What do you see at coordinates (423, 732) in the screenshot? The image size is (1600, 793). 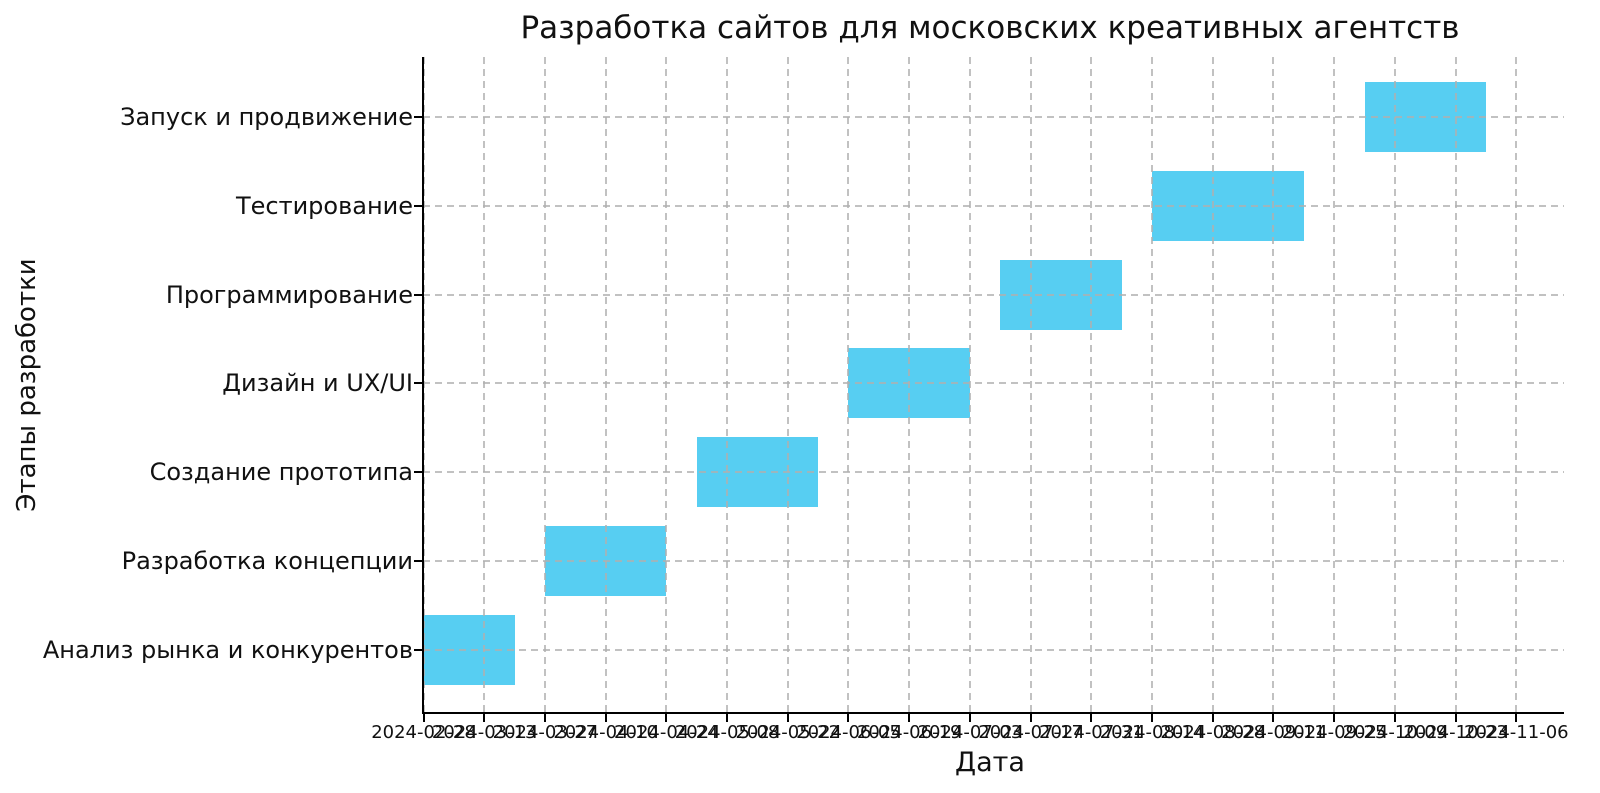 I see `x-tick-label: 2024-02-28` at bounding box center [423, 732].